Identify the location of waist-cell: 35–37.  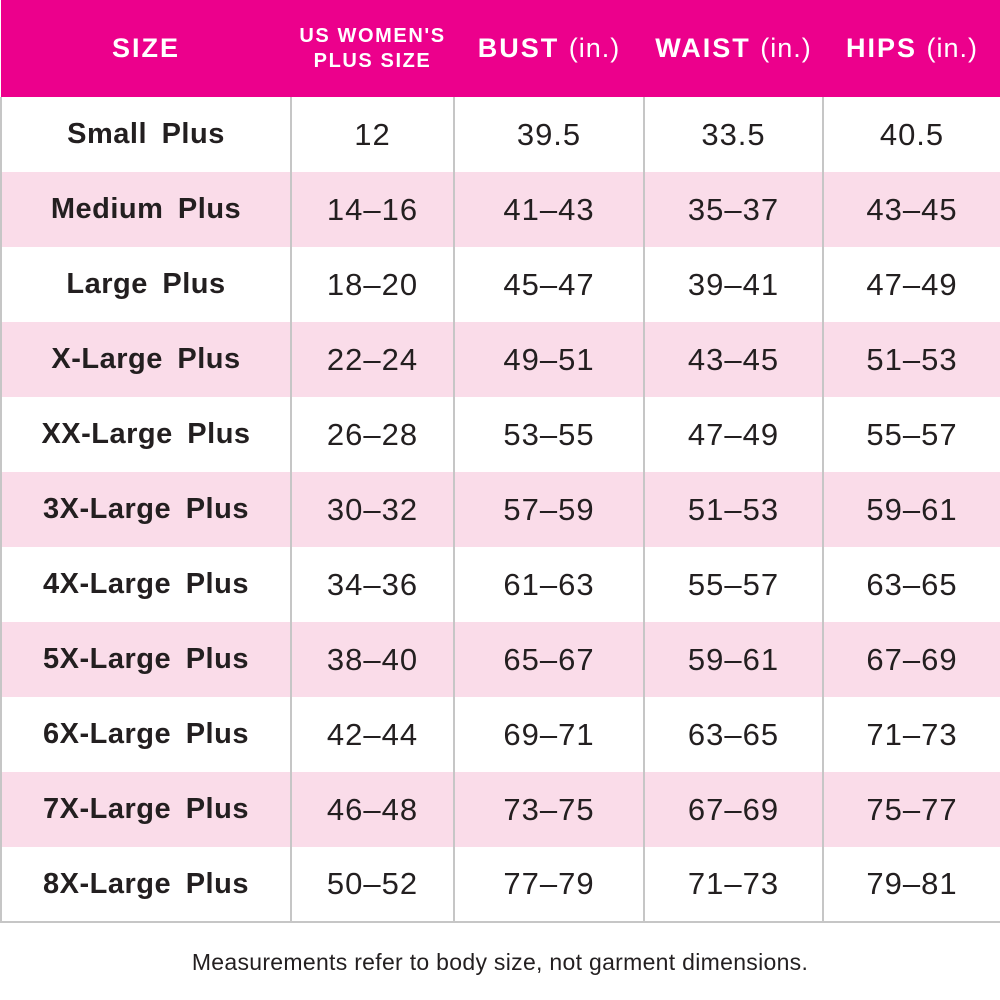
(733, 209).